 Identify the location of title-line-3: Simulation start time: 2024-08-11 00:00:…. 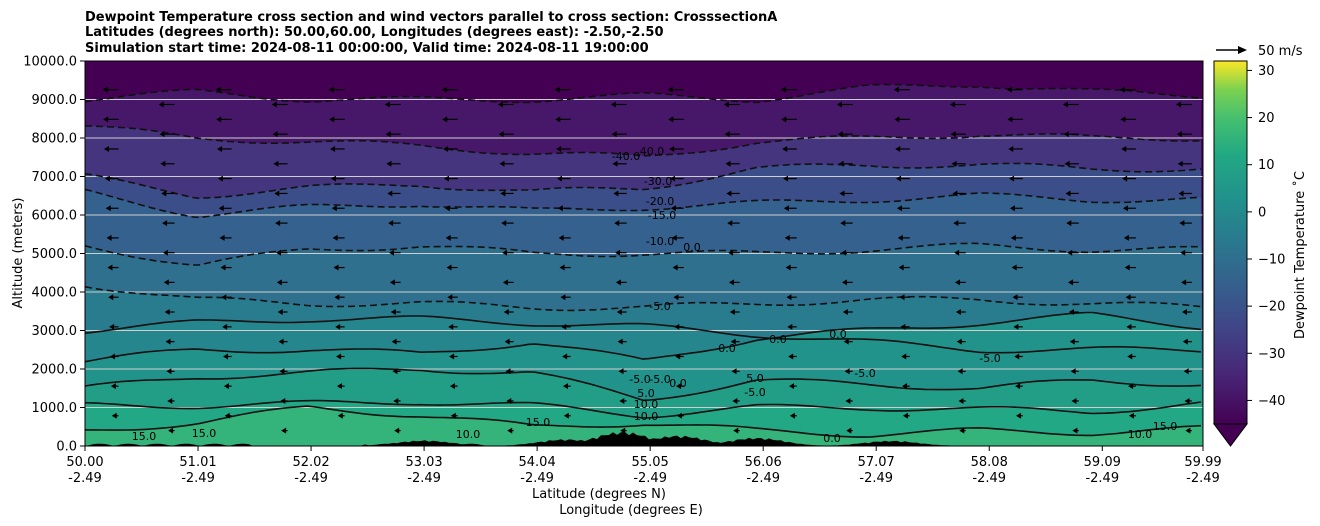
(367, 48).